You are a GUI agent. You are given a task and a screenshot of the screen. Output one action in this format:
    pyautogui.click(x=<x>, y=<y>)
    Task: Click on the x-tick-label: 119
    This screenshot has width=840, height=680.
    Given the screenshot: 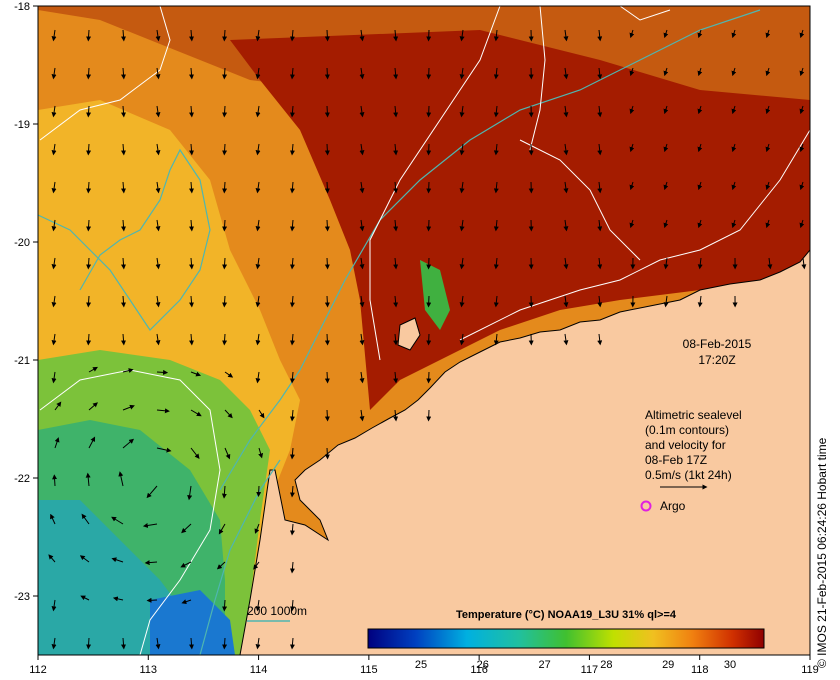 What is the action you would take?
    pyautogui.click(x=810, y=670)
    